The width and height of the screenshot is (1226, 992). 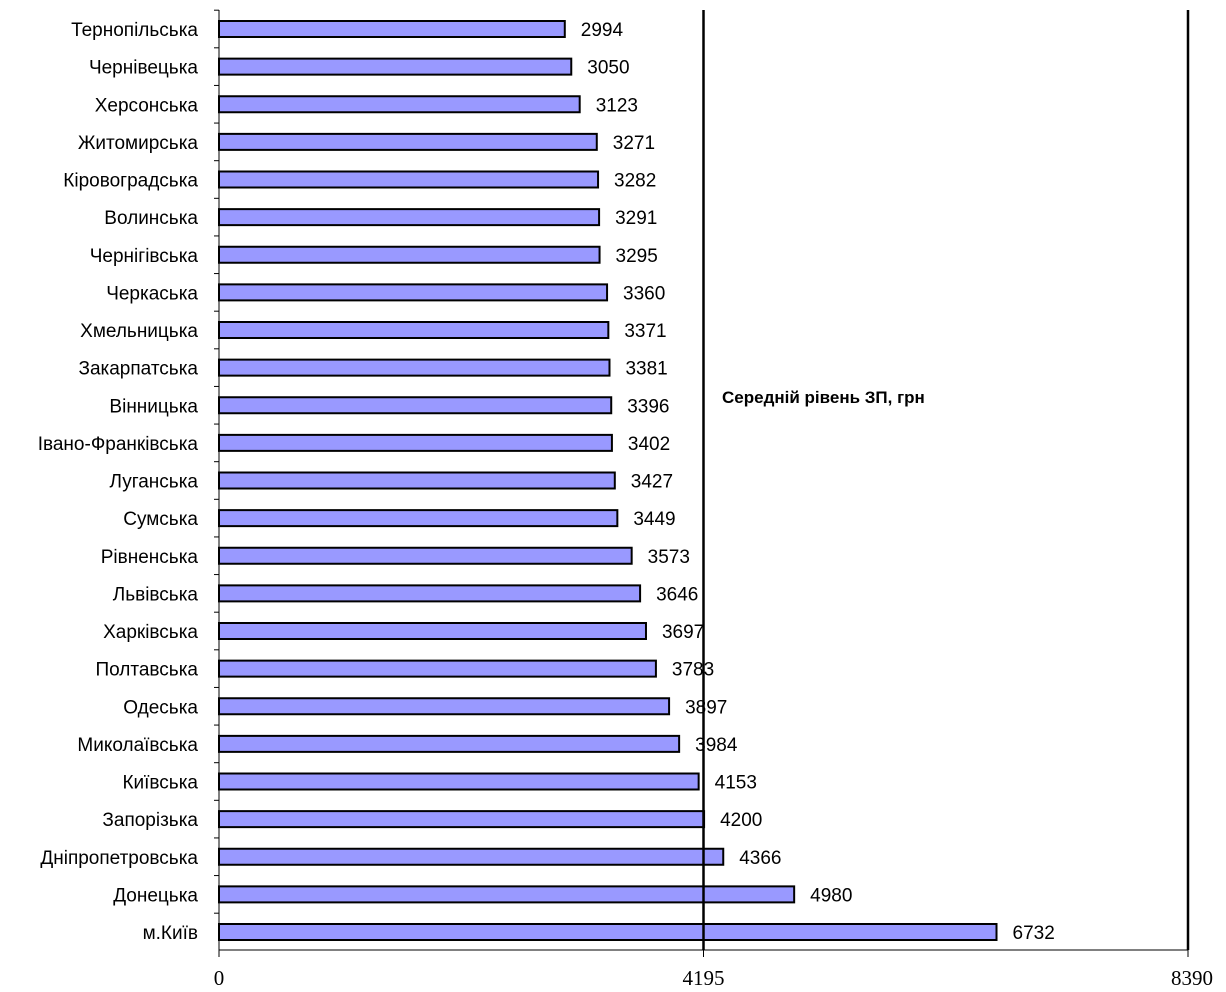 What do you see at coordinates (118, 444) in the screenshot?
I see `category-label: Івано-Франківська` at bounding box center [118, 444].